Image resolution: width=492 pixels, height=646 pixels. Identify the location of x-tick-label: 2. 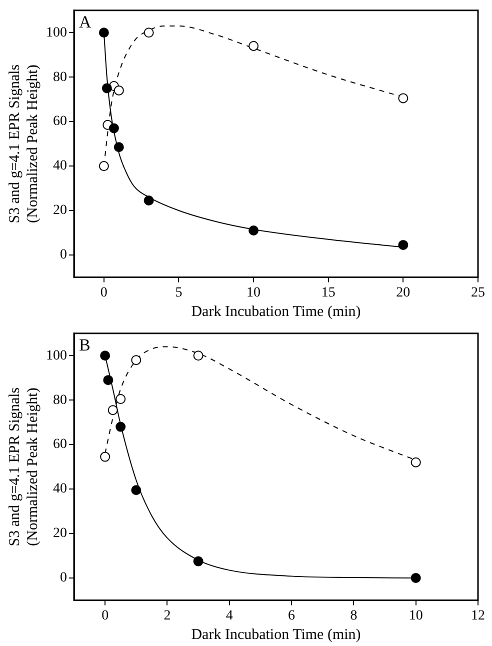
(167, 616).